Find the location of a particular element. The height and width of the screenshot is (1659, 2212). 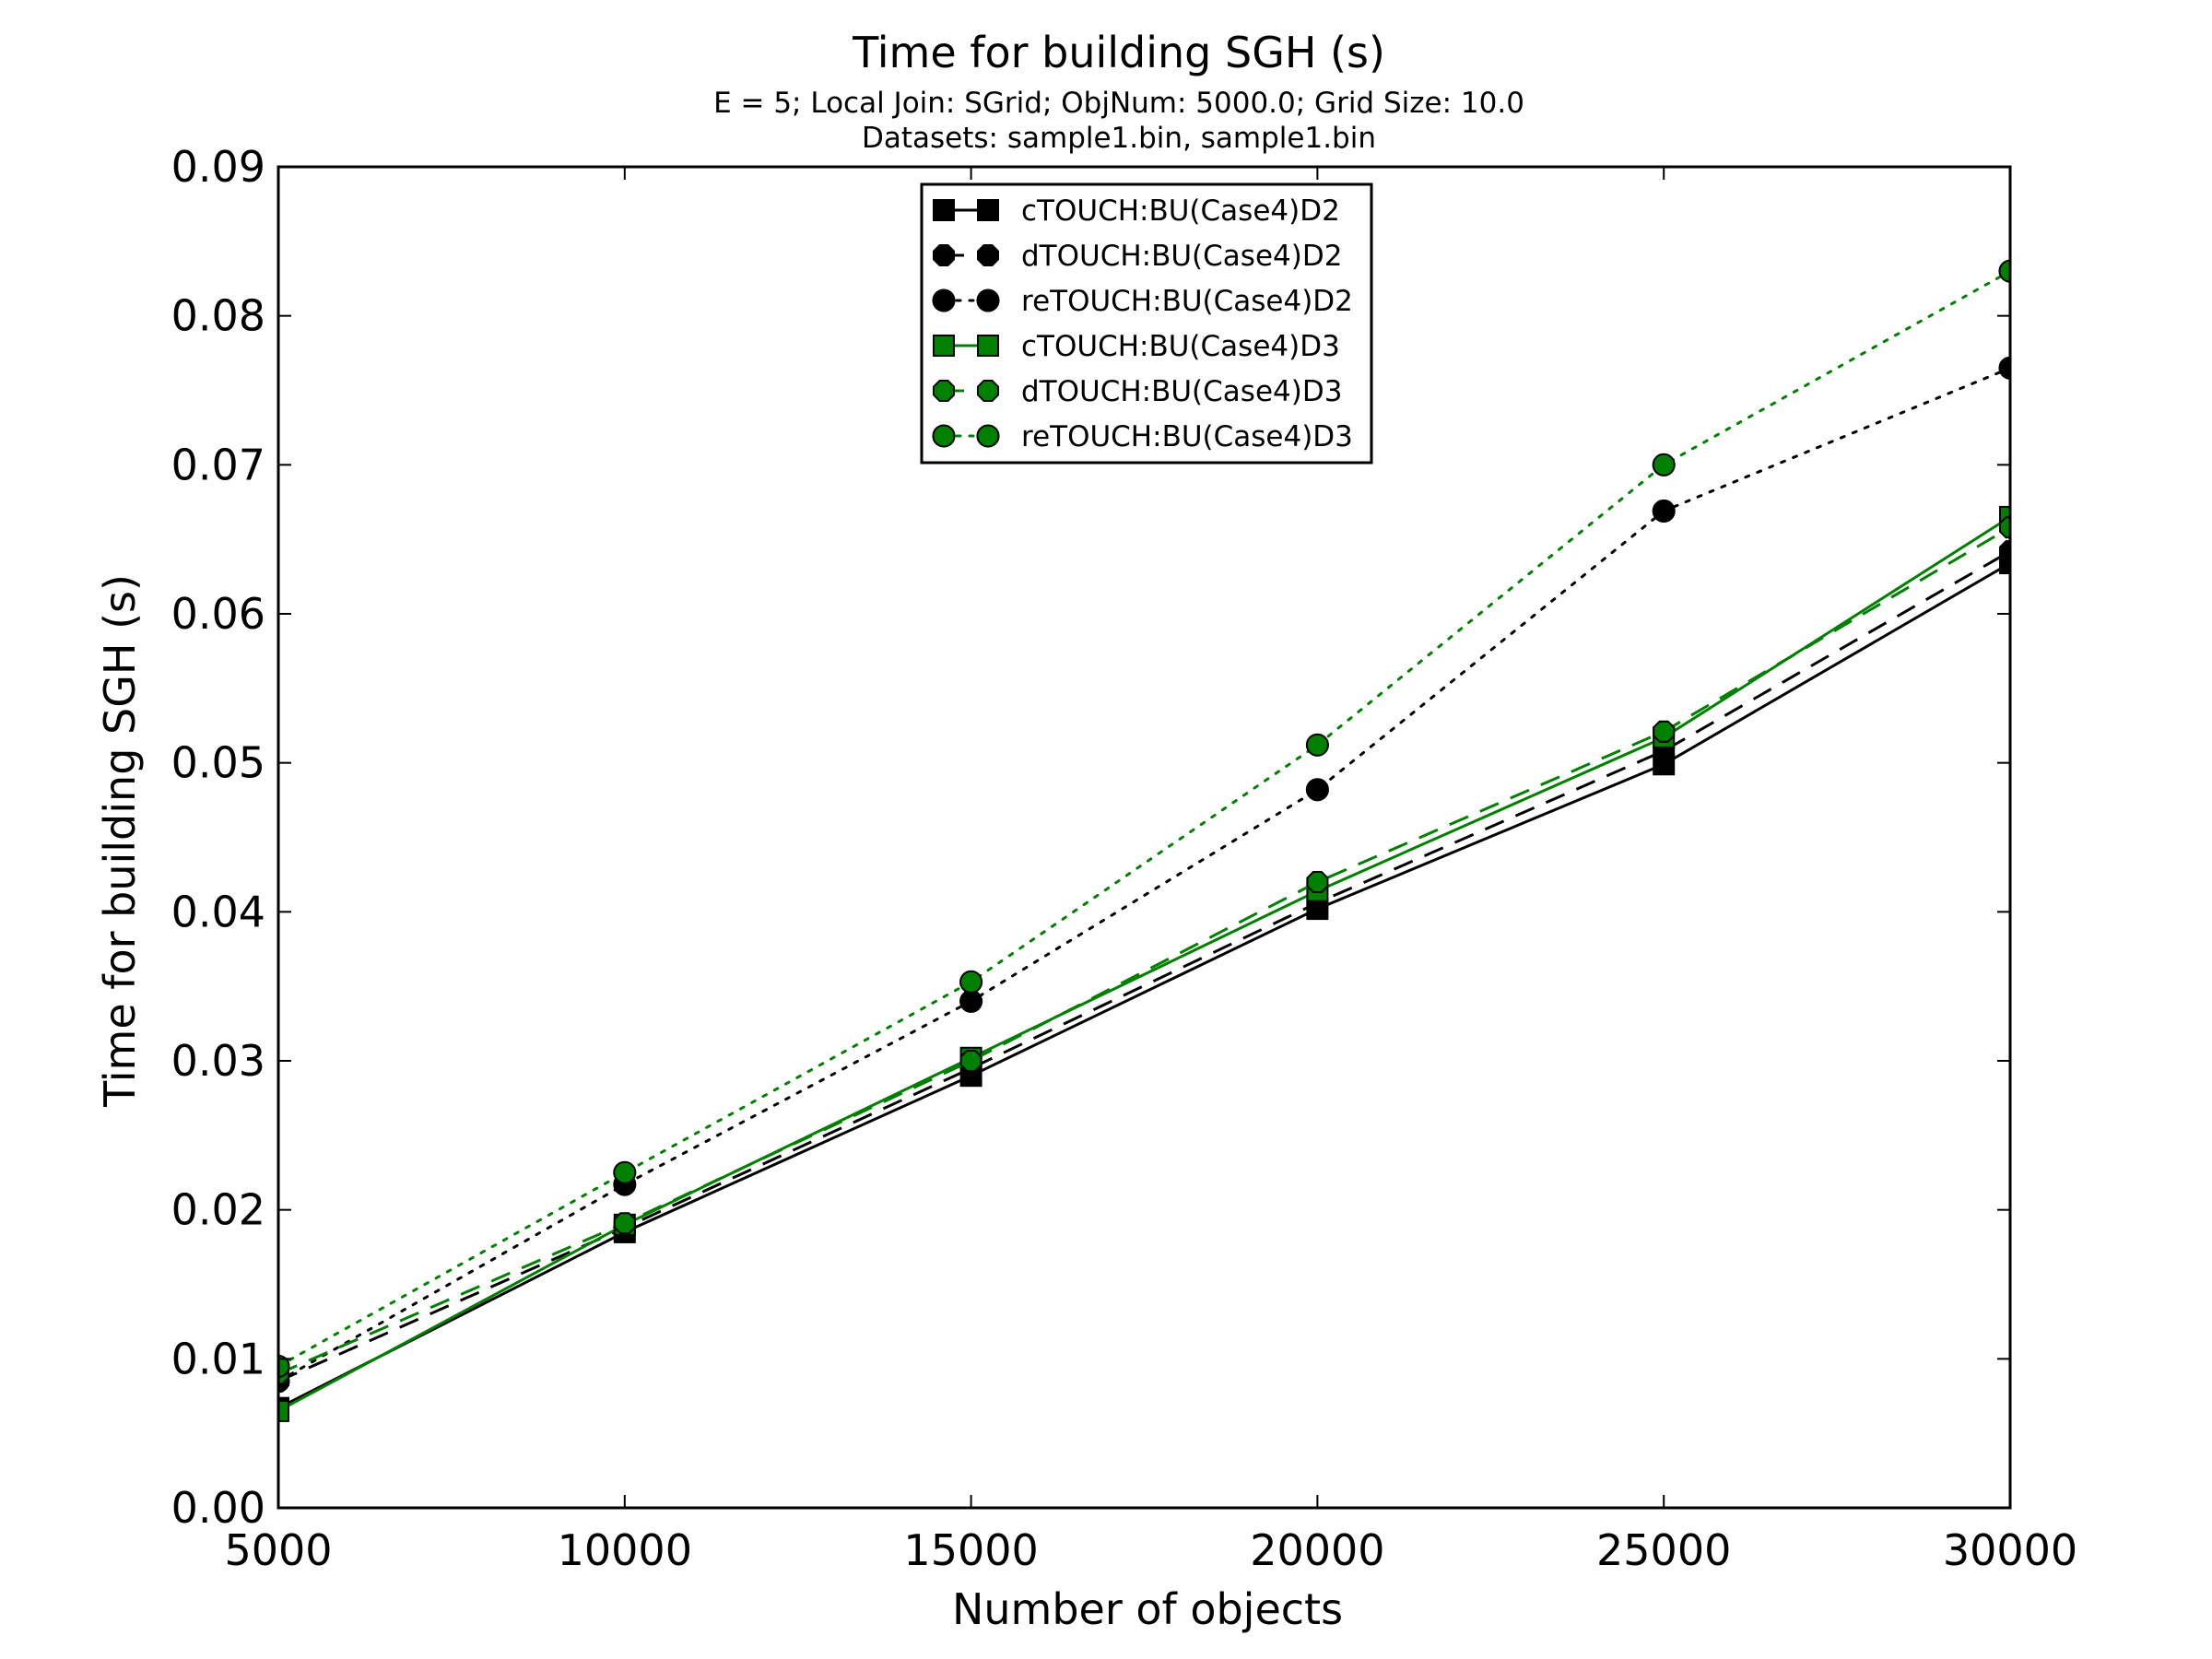

legend-label: reTOUCH:BU(Case4)D2 is located at coordinates (1187, 301).